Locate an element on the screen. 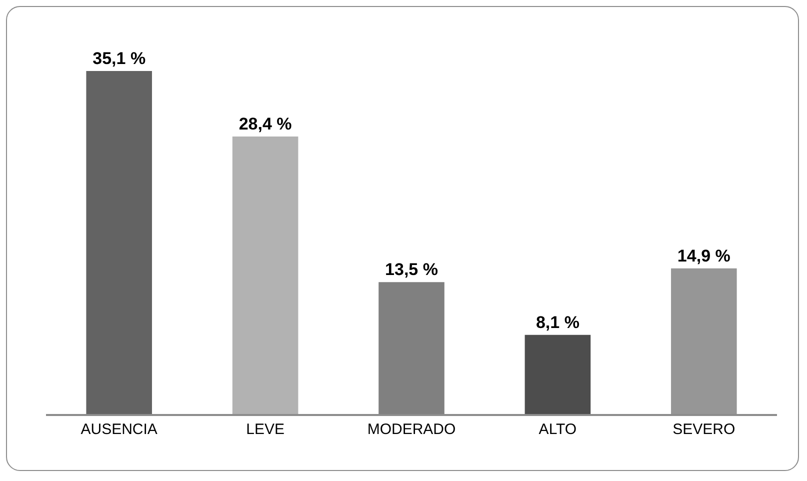  x-tick-label: MODERADO is located at coordinates (411, 429).